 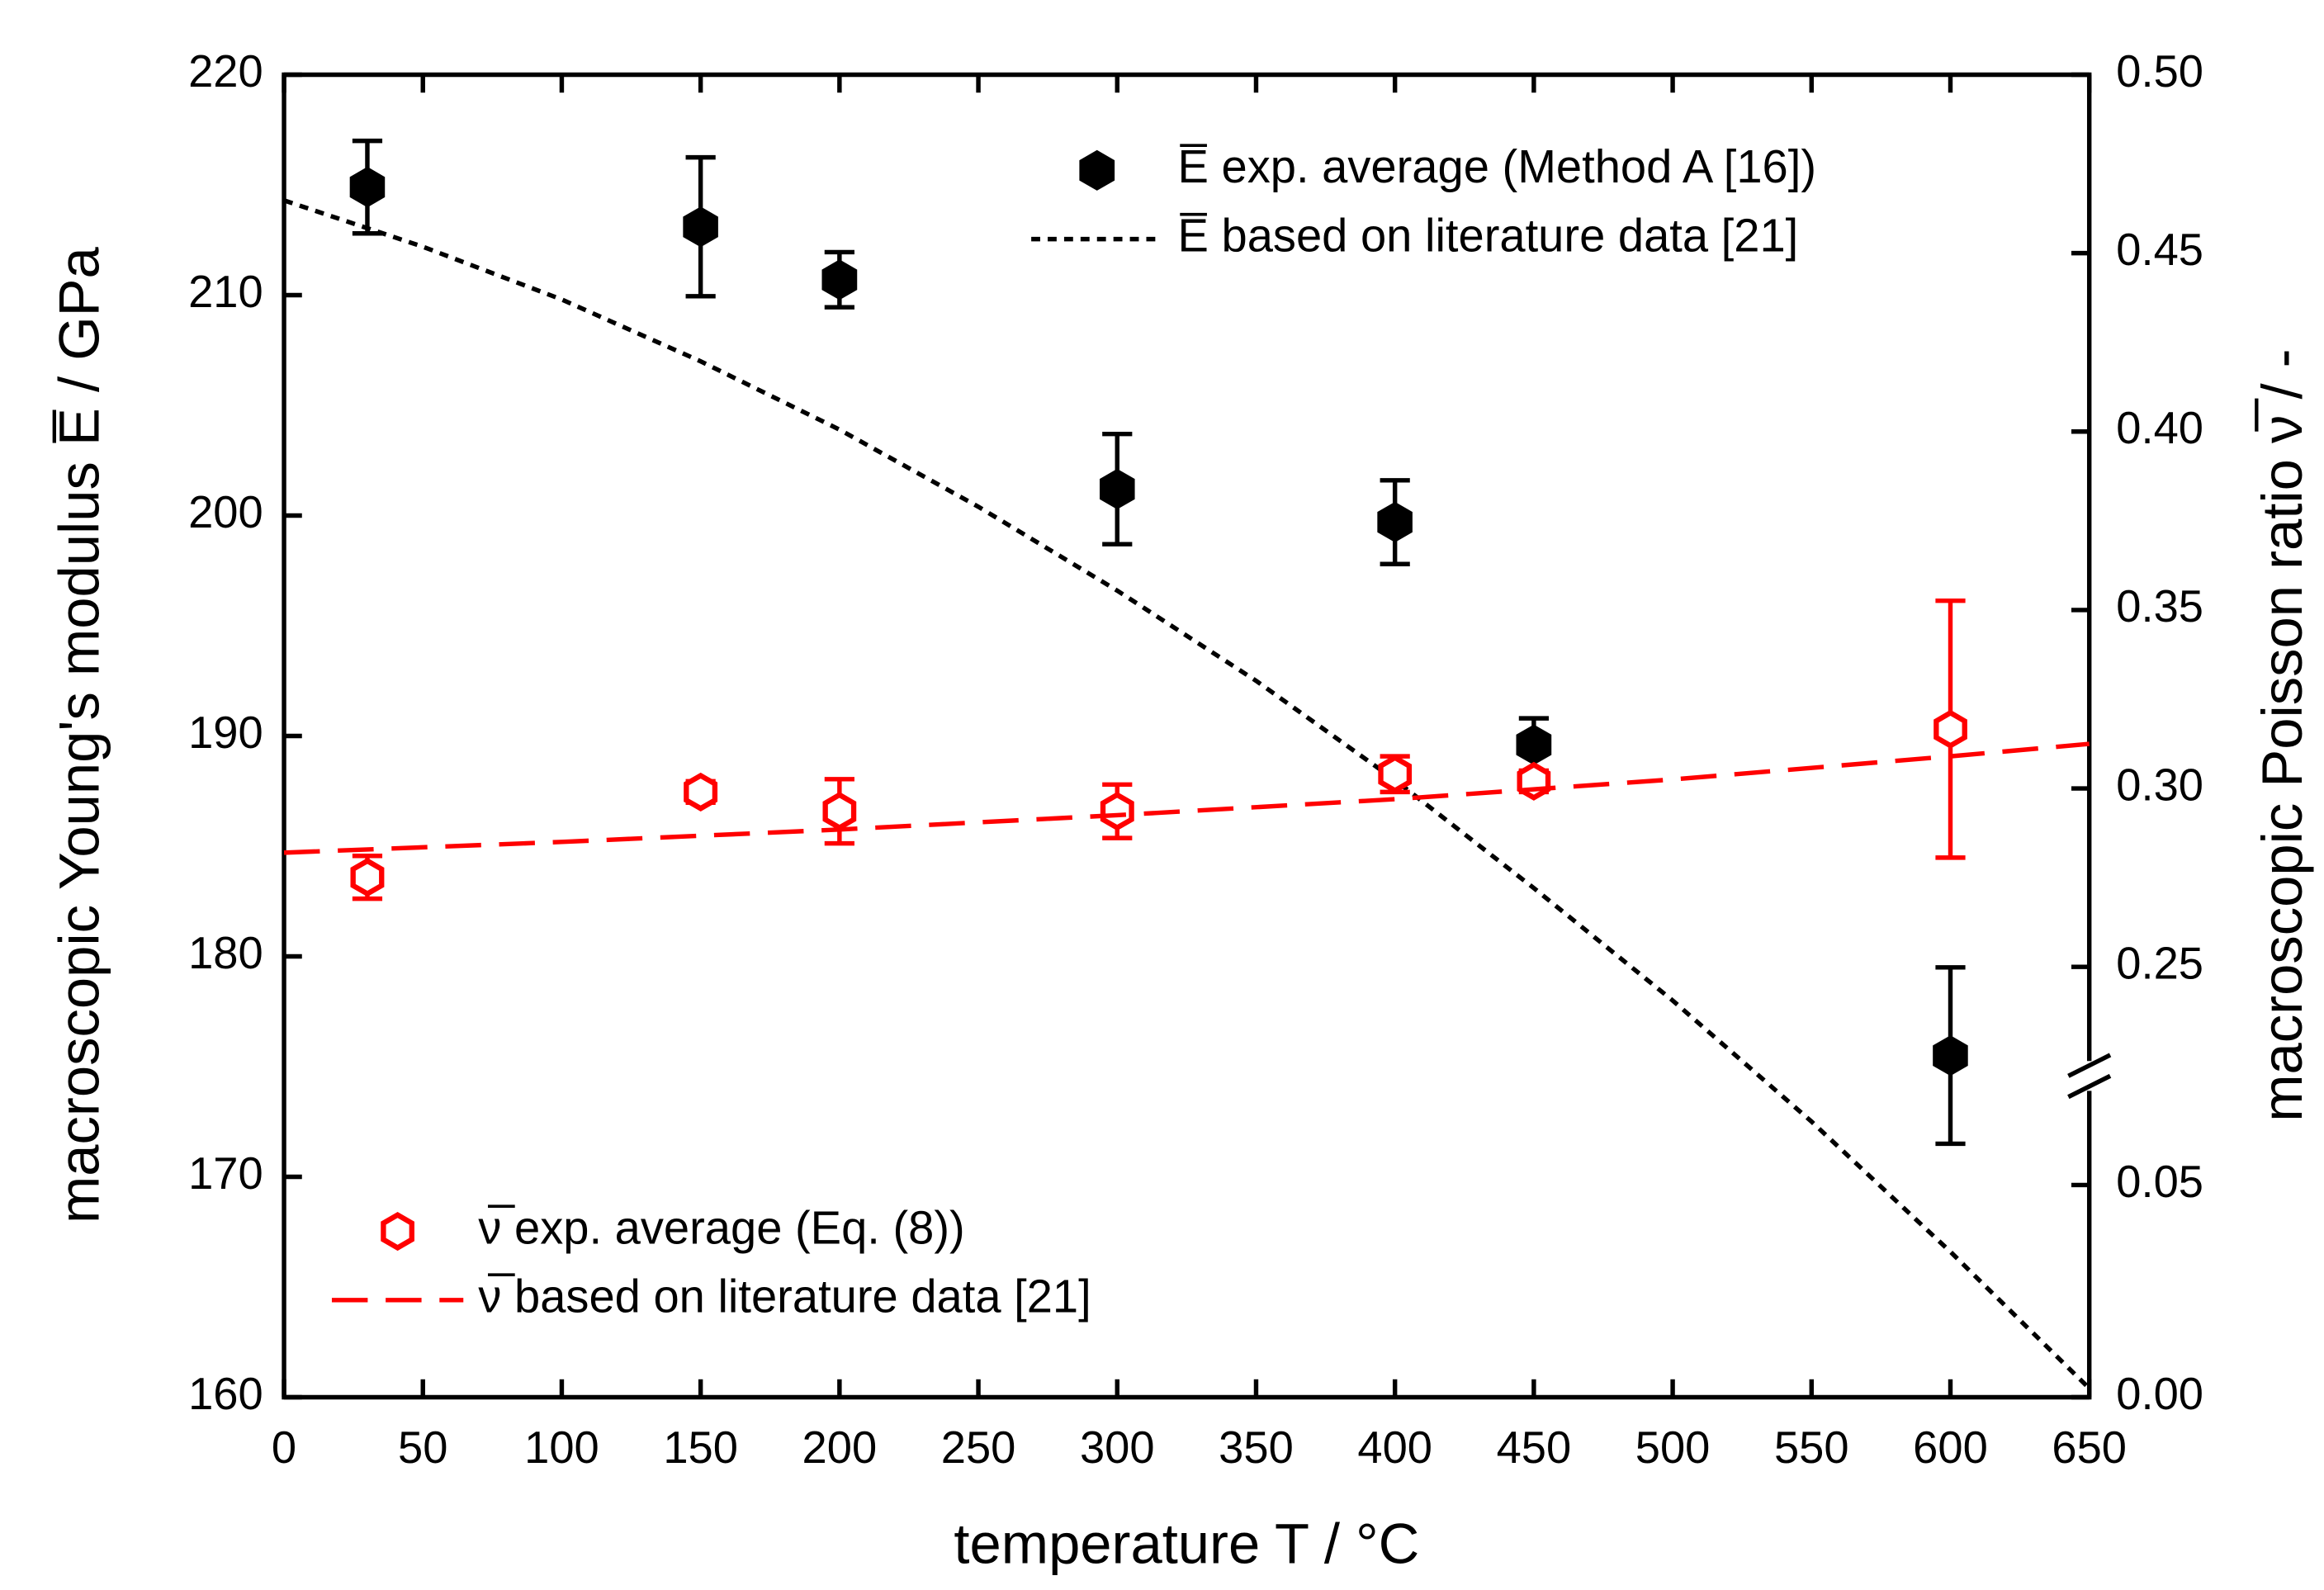 I want to click on x-tick-label: 300, so click(x=1118, y=1447).